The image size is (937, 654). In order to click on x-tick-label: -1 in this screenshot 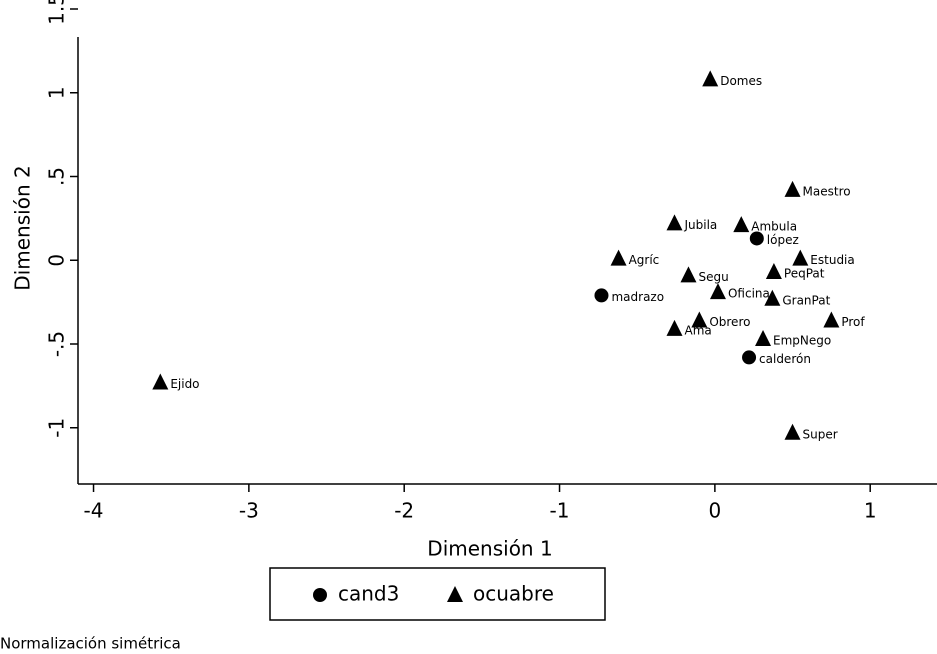, I will do `click(560, 511)`.